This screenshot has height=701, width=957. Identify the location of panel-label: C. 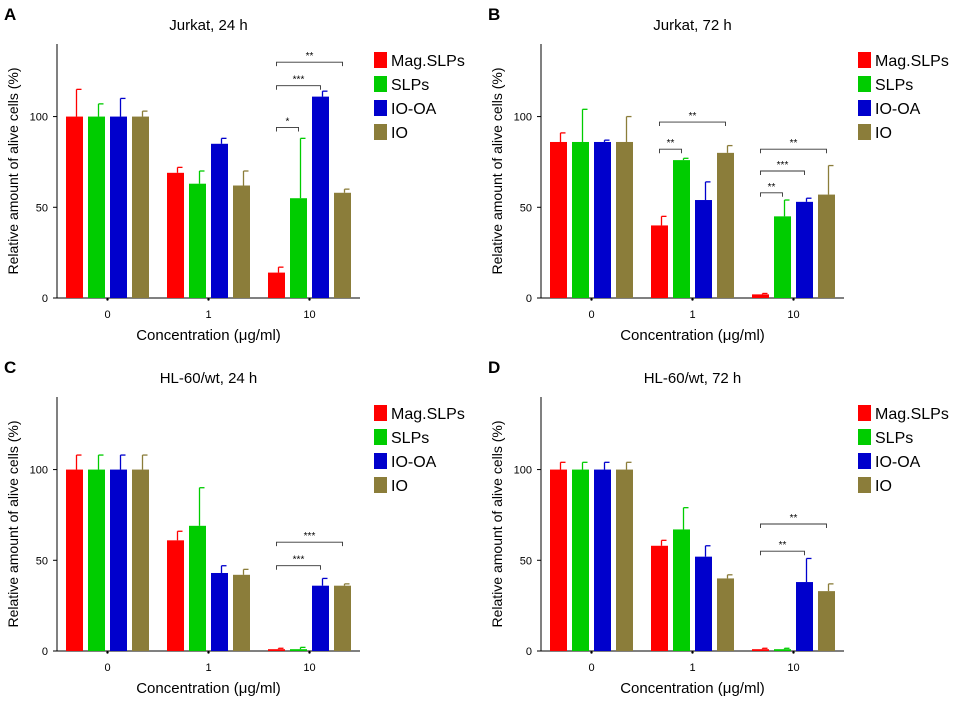
(10, 367).